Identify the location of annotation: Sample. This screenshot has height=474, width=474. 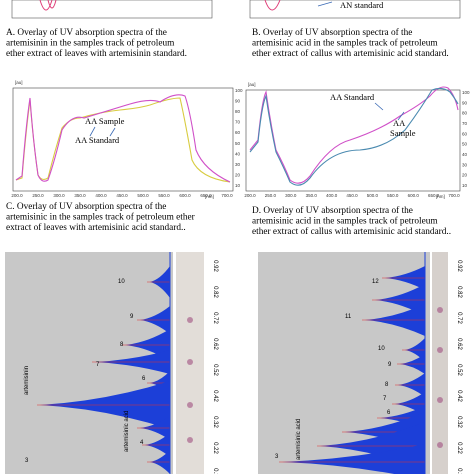
(403, 133).